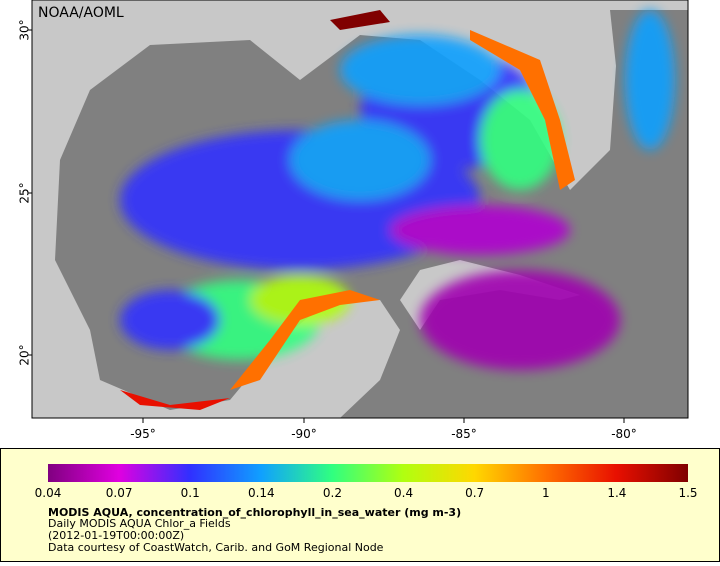  What do you see at coordinates (25, 29) in the screenshot?
I see `lat-label: 30°` at bounding box center [25, 29].